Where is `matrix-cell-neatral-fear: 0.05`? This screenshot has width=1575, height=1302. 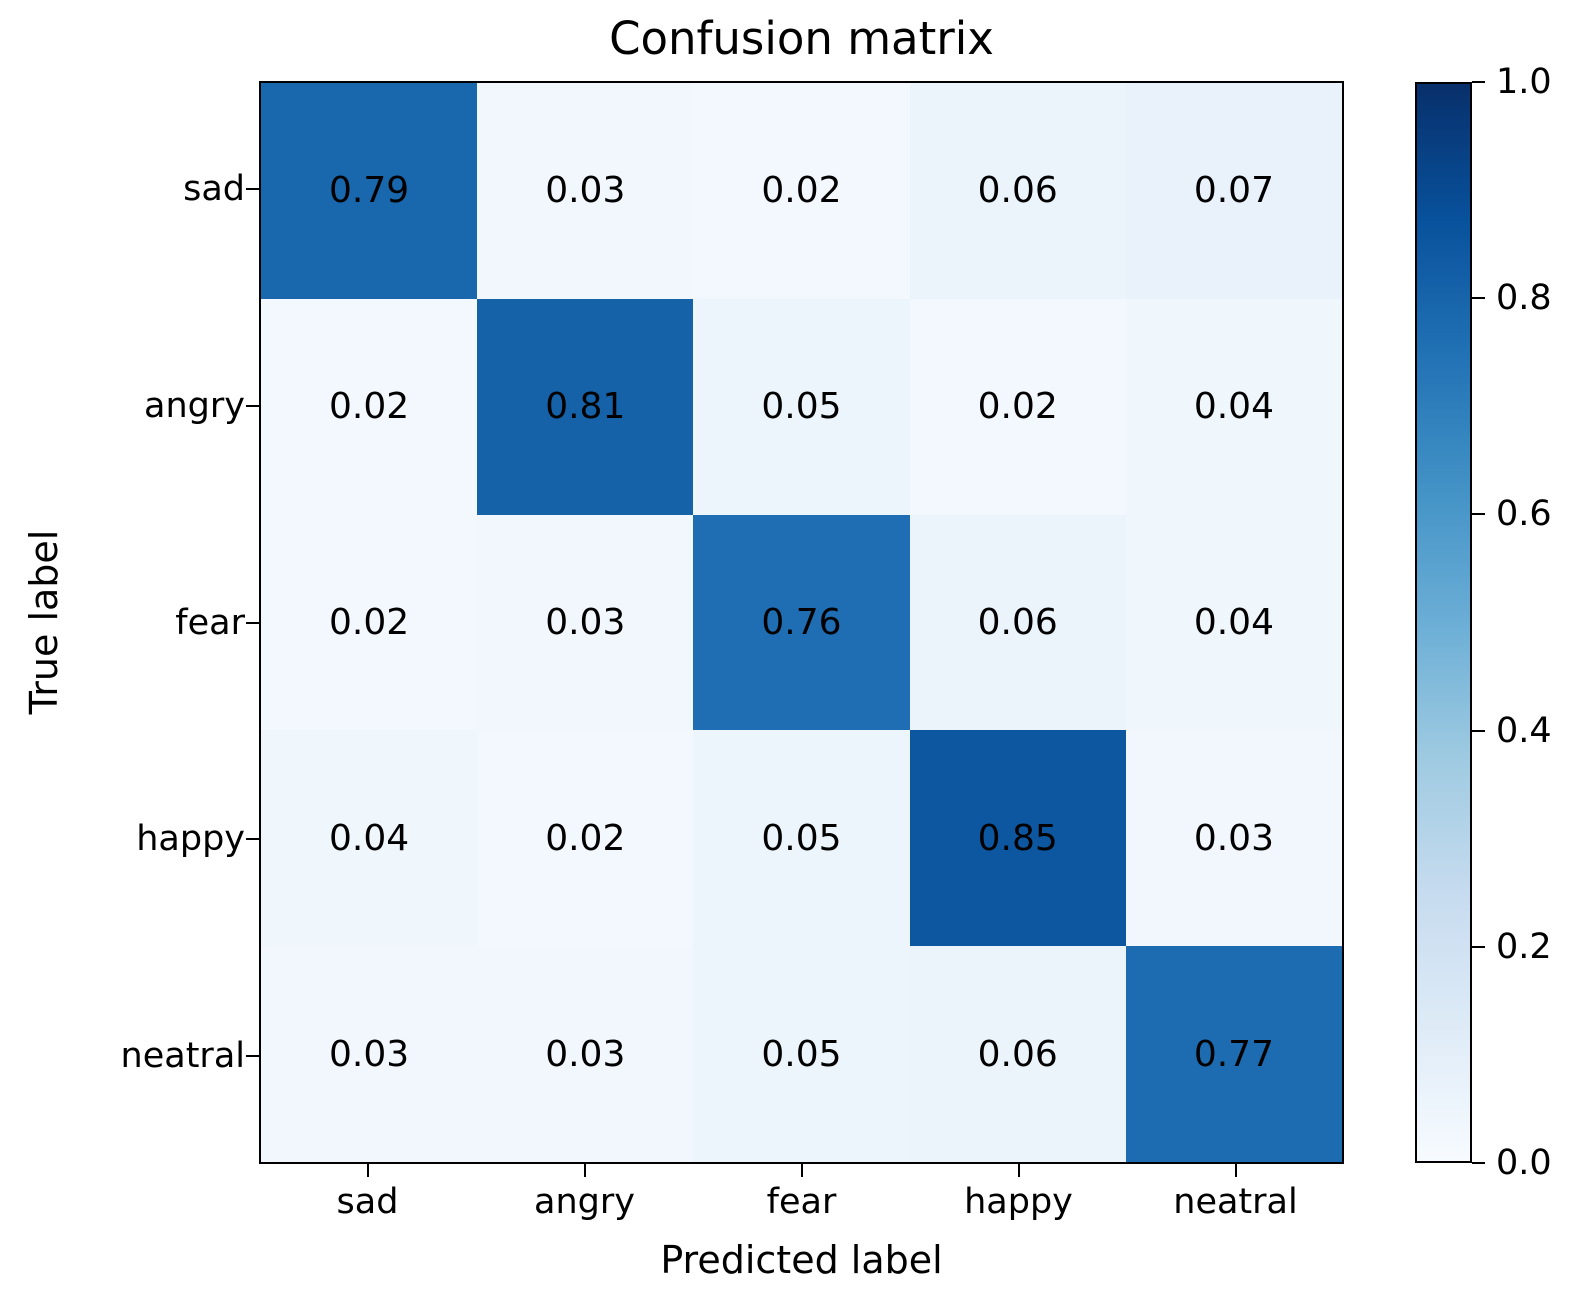 matrix-cell-neatral-fear: 0.05 is located at coordinates (801, 1054).